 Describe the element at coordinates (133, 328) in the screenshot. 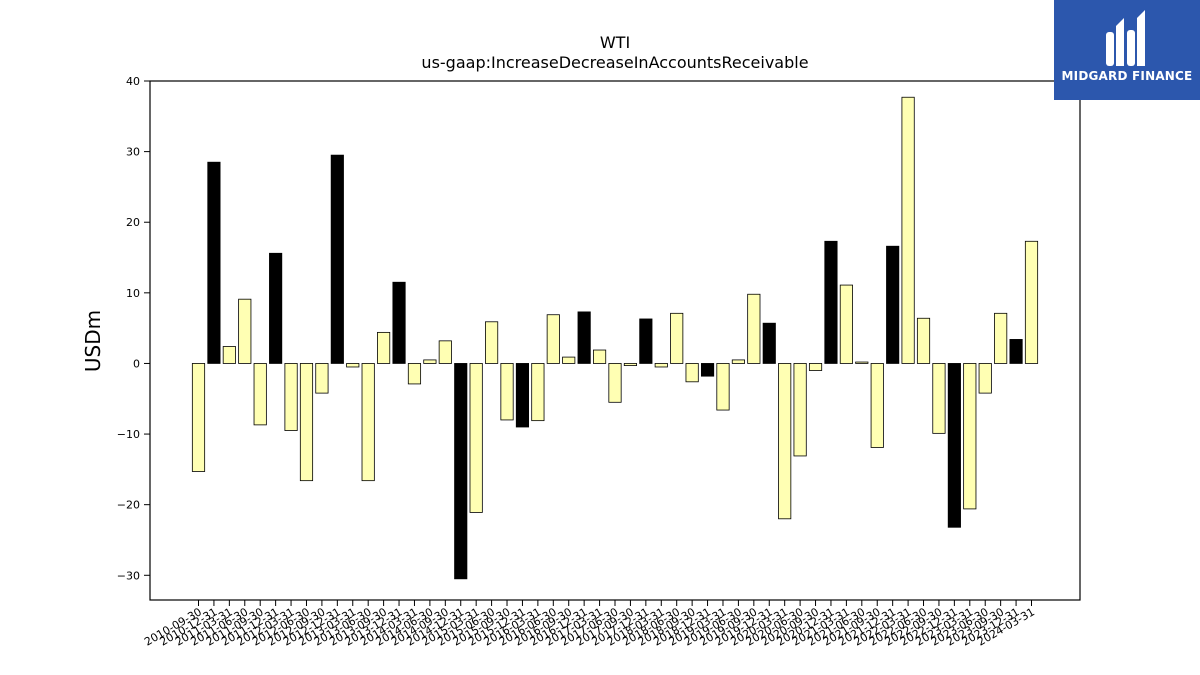

I see `y-ticks-group: −30 −20 −10 0 10 20 30 40` at that location.